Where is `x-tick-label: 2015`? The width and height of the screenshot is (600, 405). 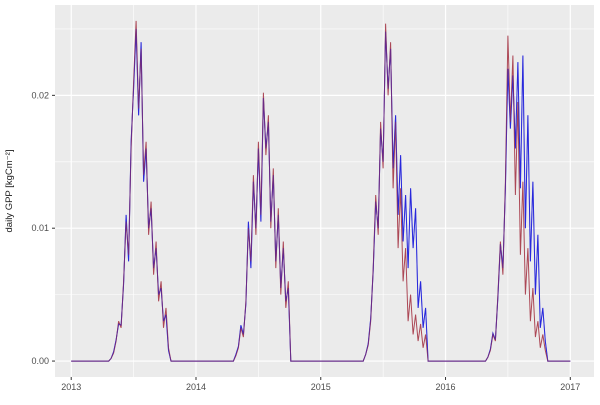 x-tick-label: 2015 is located at coordinates (321, 387).